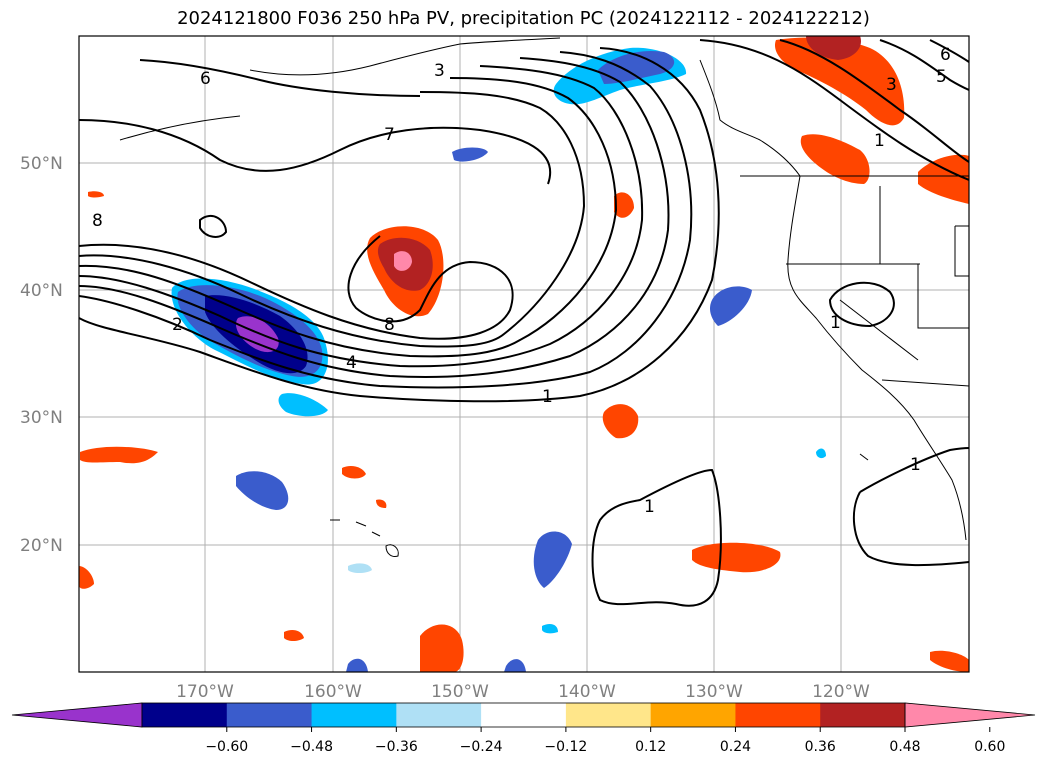 Image resolution: width=1047 pixels, height=765 pixels. Describe the element at coordinates (941, 77) in the screenshot. I see `contour-label: 5` at that location.